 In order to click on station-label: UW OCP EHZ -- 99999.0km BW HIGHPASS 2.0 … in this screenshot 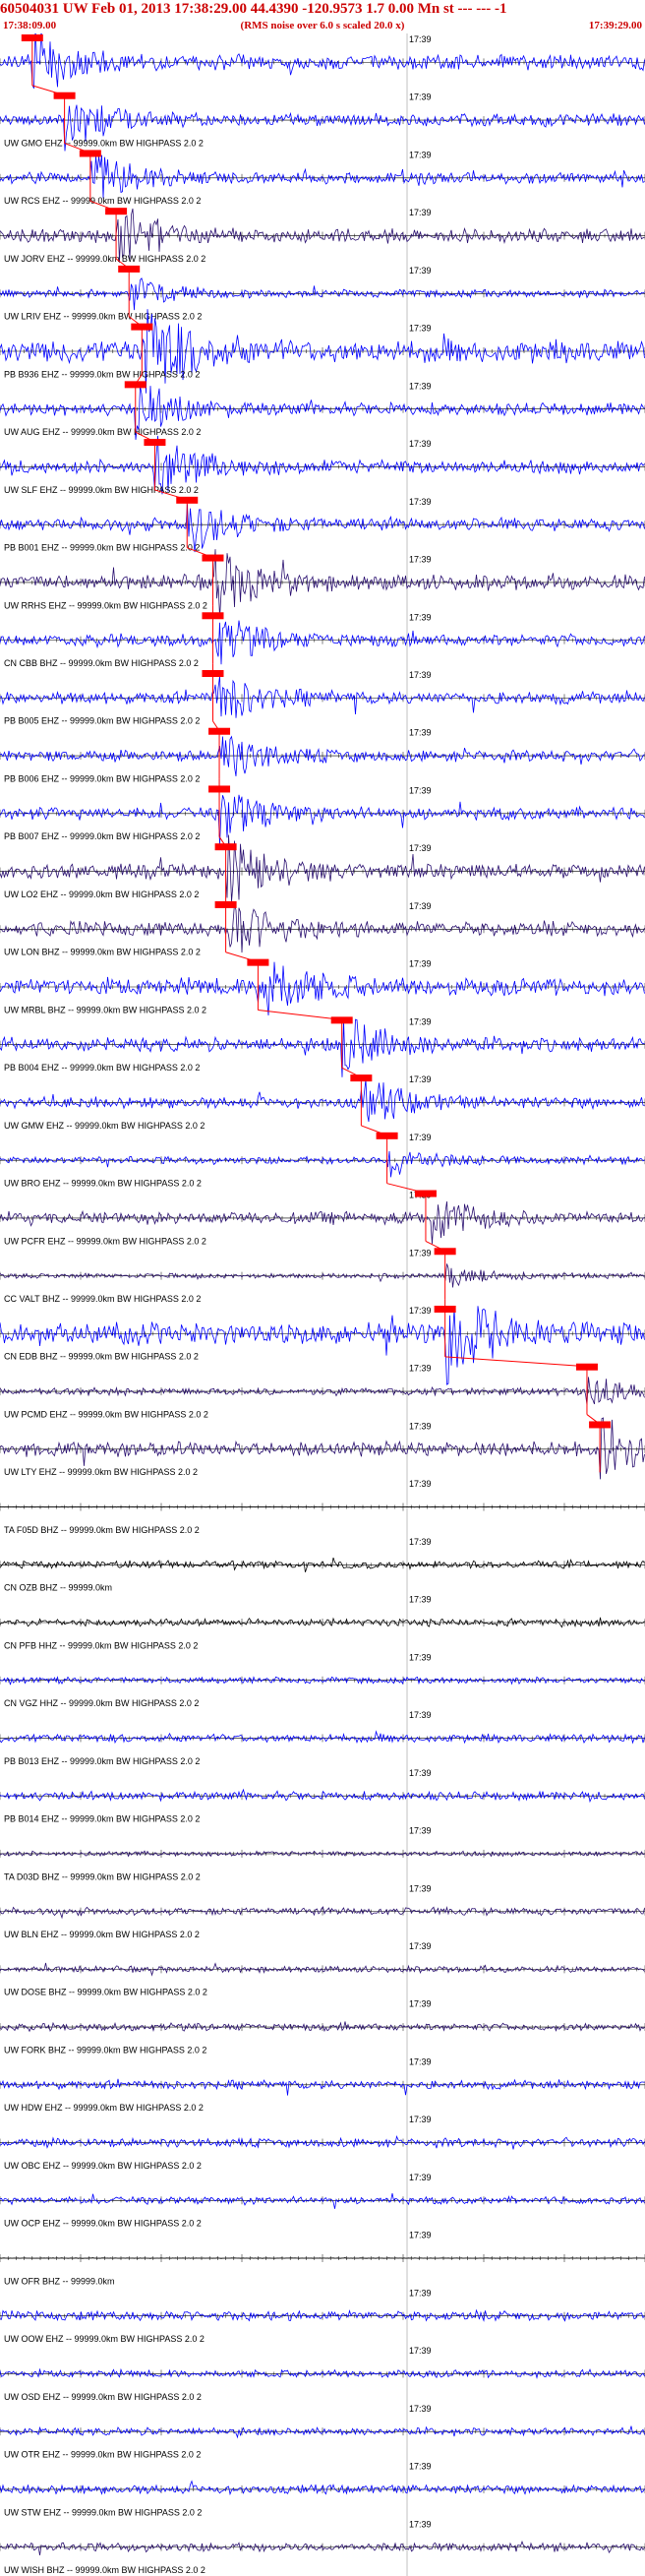, I will do `click(103, 2224)`.